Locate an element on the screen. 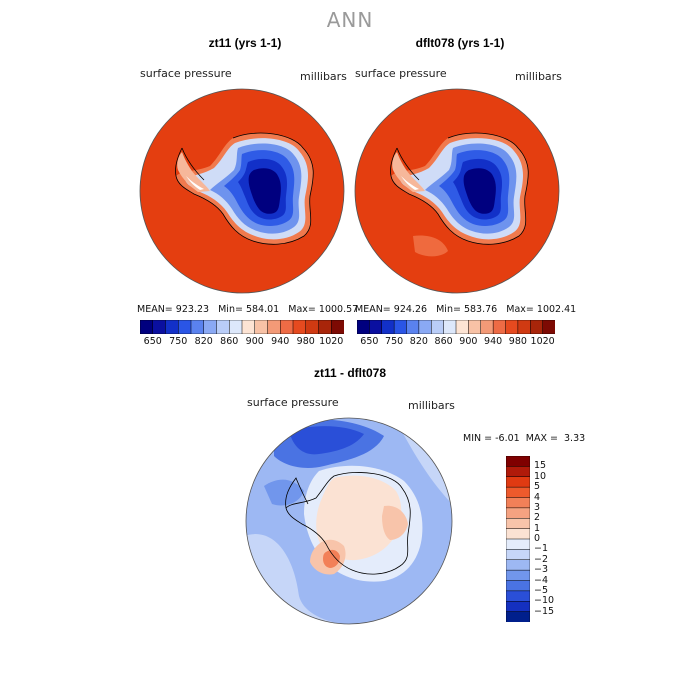 The image size is (700, 700). colorbar-tick-label: −3 is located at coordinates (541, 570).